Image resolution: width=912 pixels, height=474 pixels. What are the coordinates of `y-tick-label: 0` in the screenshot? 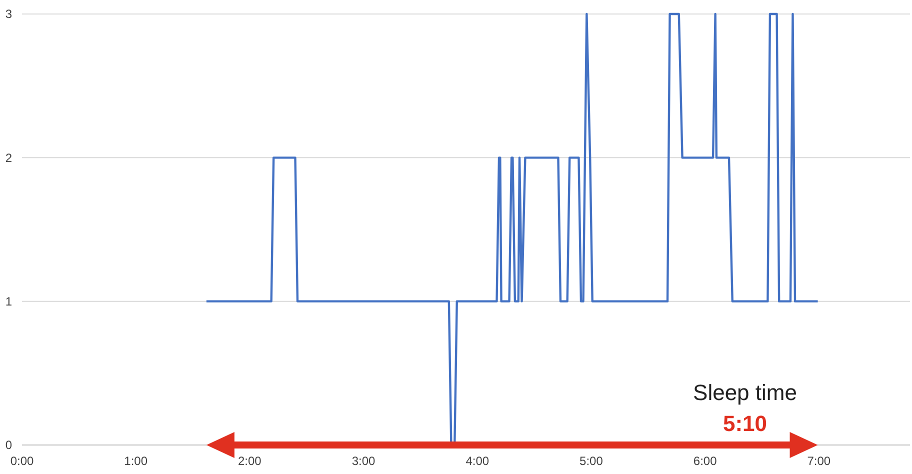 It's located at (8, 445).